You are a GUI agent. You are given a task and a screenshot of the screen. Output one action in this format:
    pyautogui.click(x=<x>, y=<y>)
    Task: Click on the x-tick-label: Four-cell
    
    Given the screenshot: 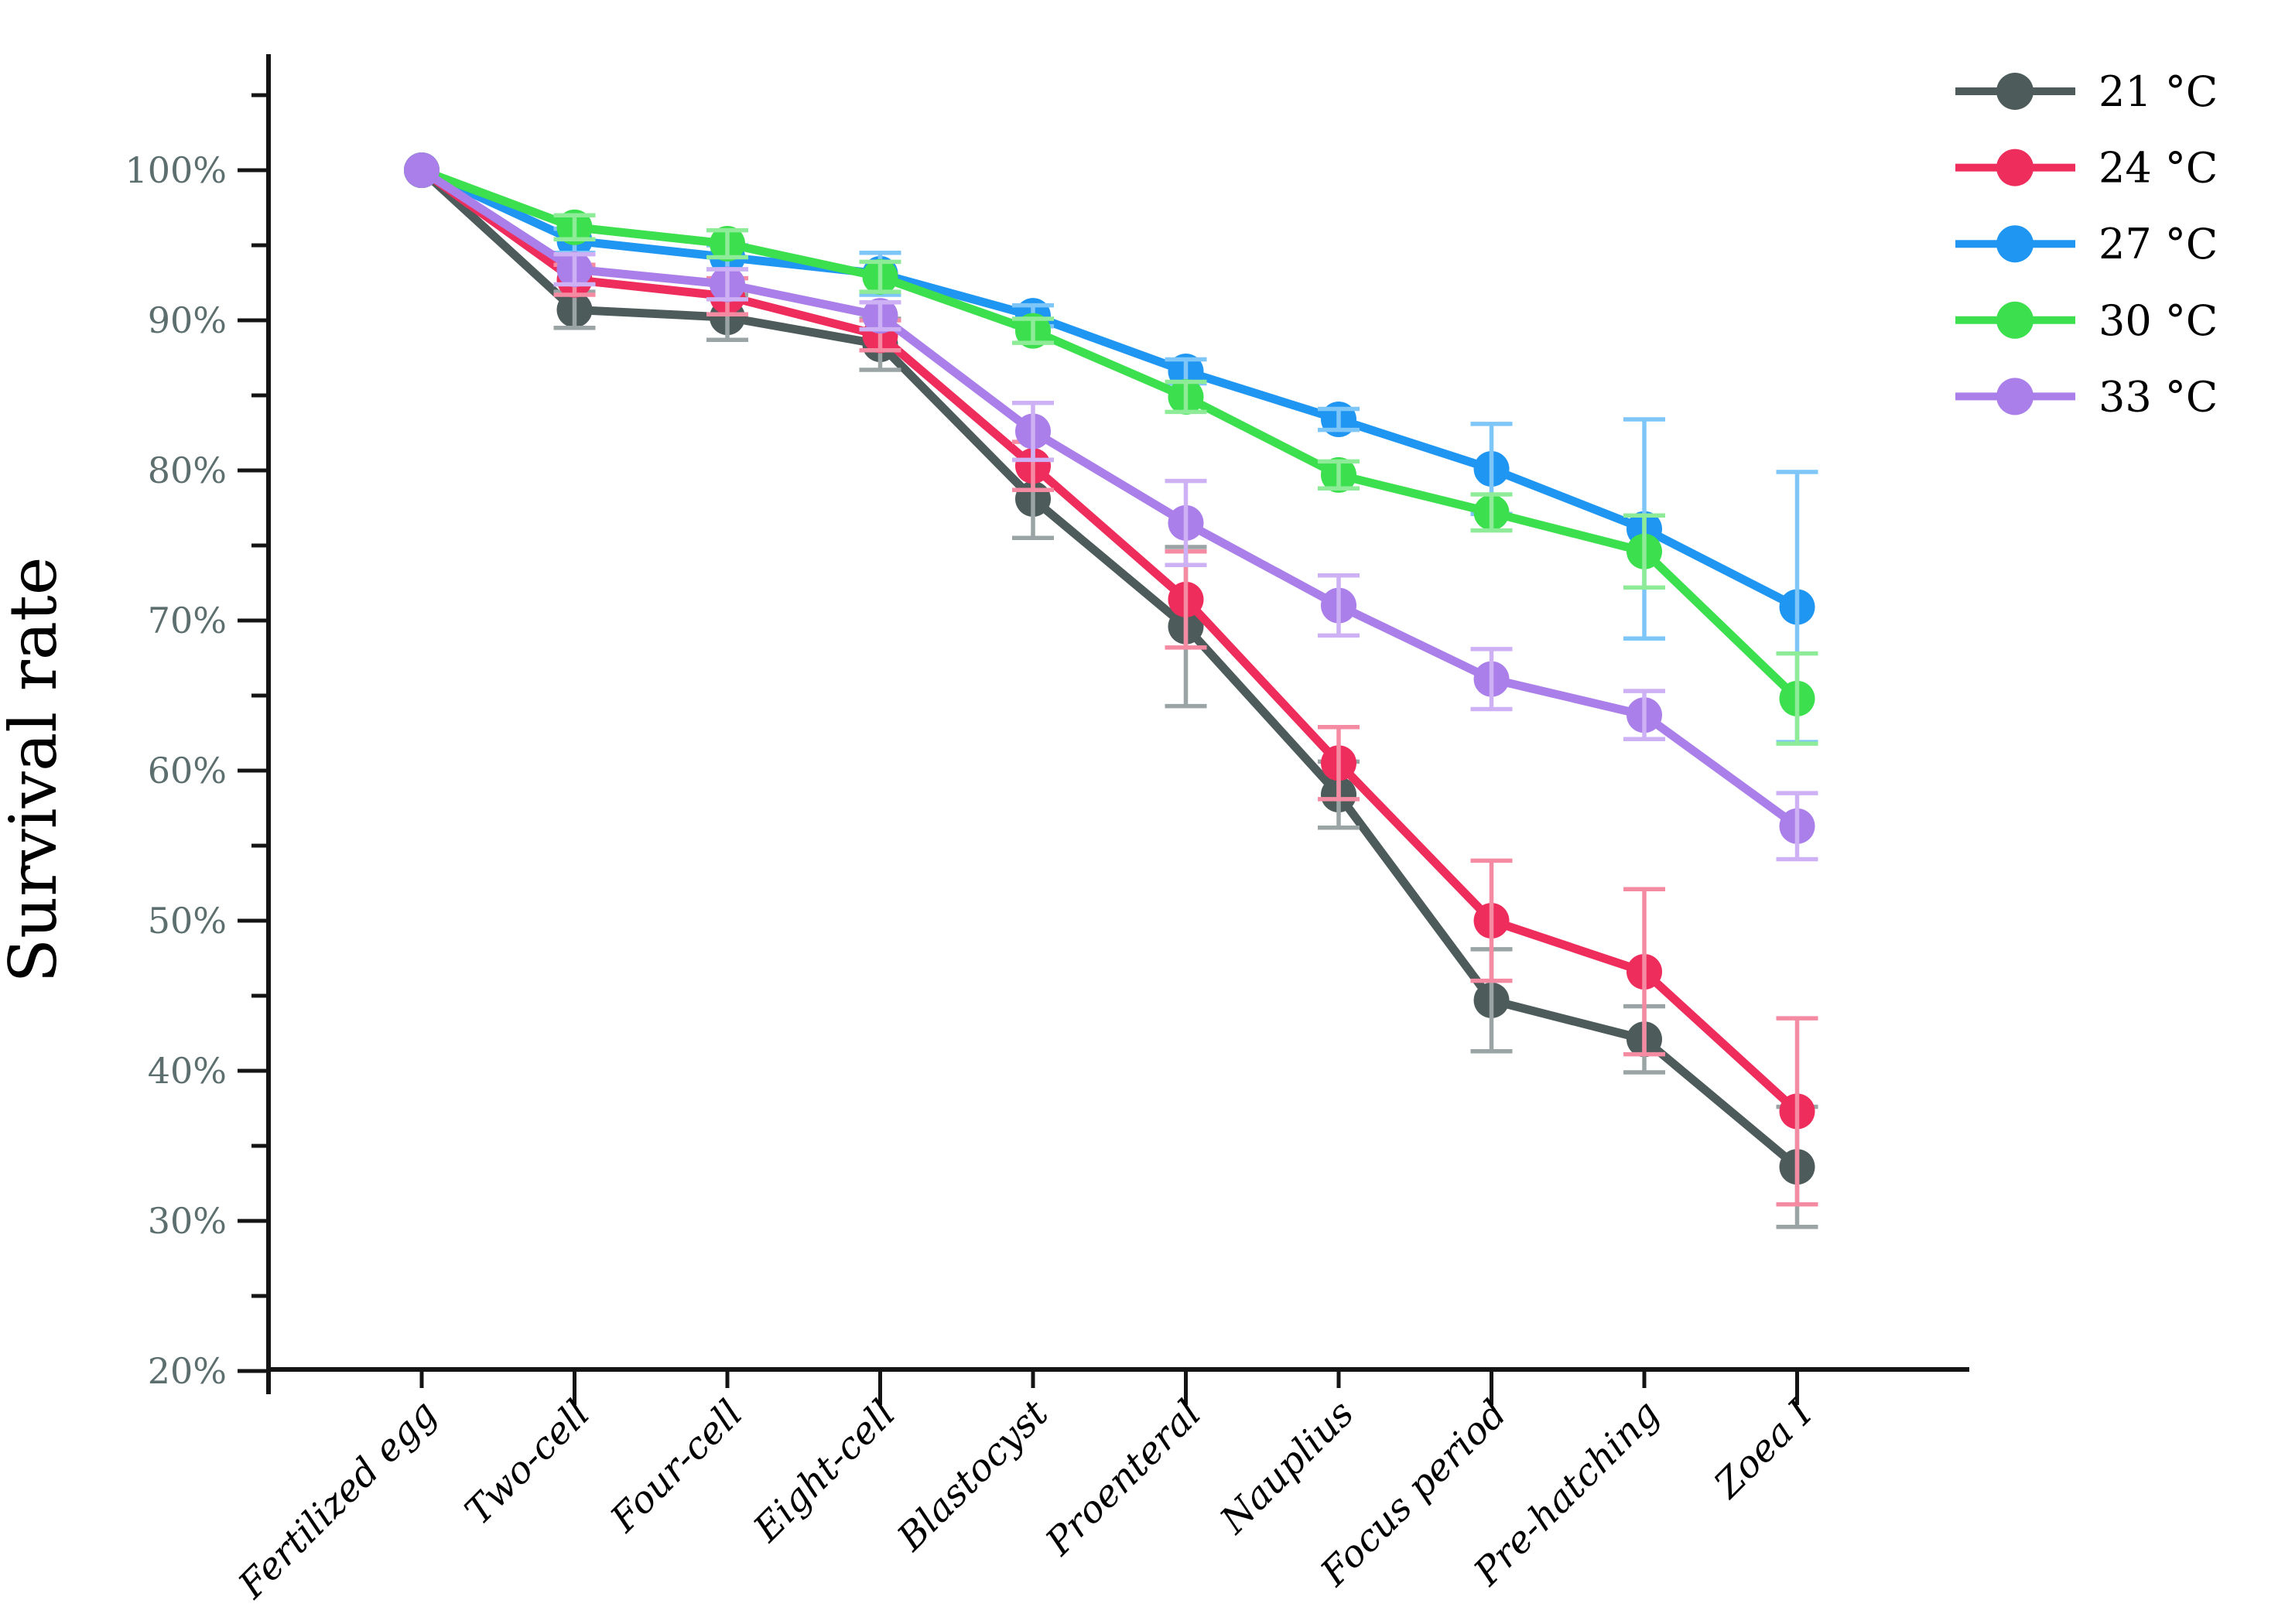 What is the action you would take?
    pyautogui.click(x=676, y=1466)
    